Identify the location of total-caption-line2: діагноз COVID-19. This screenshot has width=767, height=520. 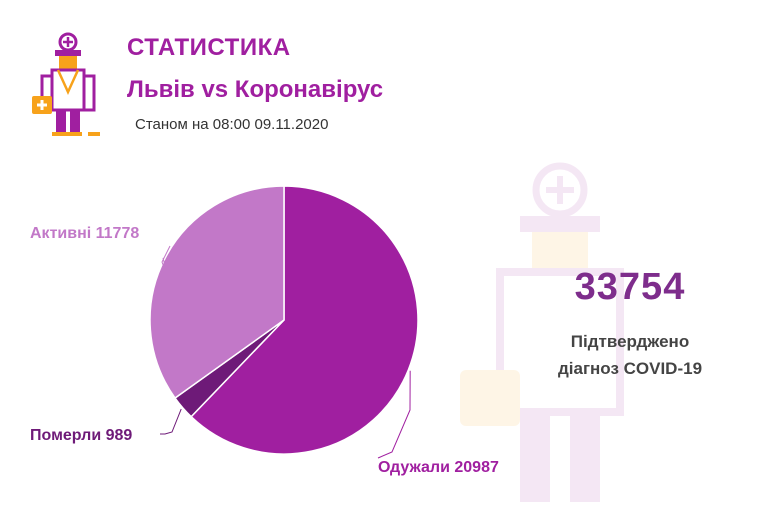
(630, 368).